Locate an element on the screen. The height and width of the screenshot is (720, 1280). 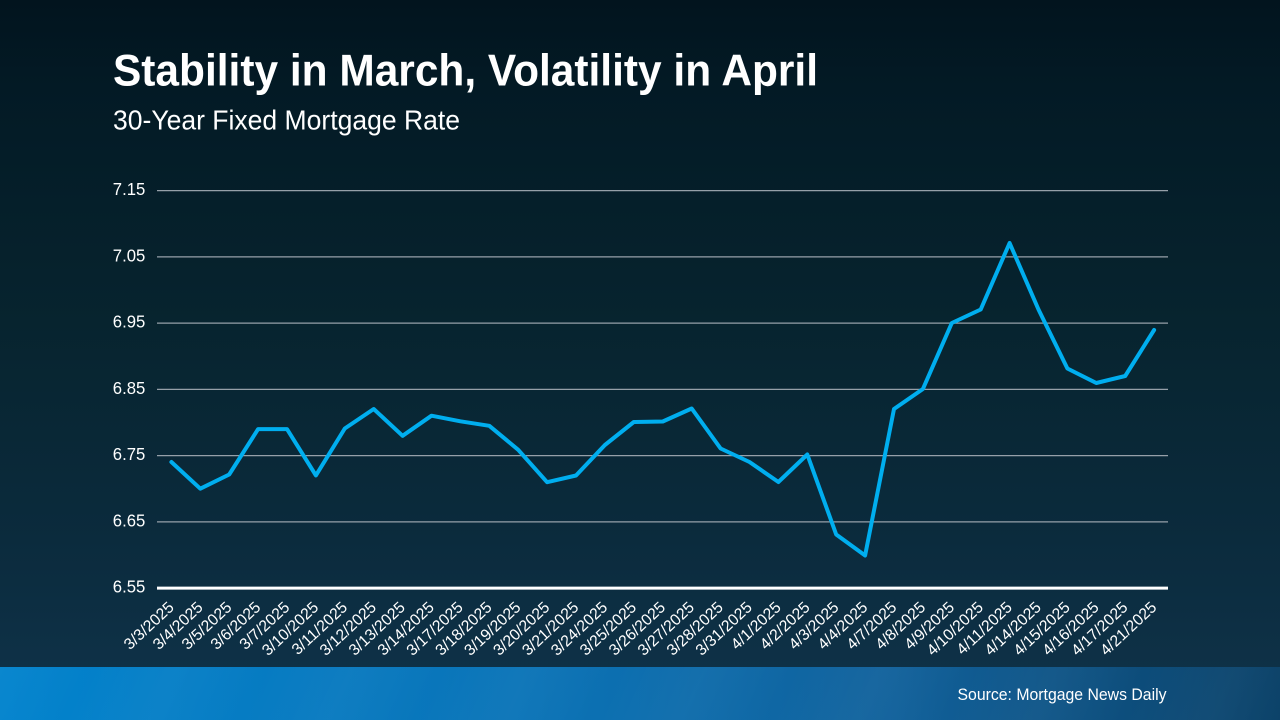
svg-text: Source: Mortgage News Daily is located at coordinates (1062, 694).